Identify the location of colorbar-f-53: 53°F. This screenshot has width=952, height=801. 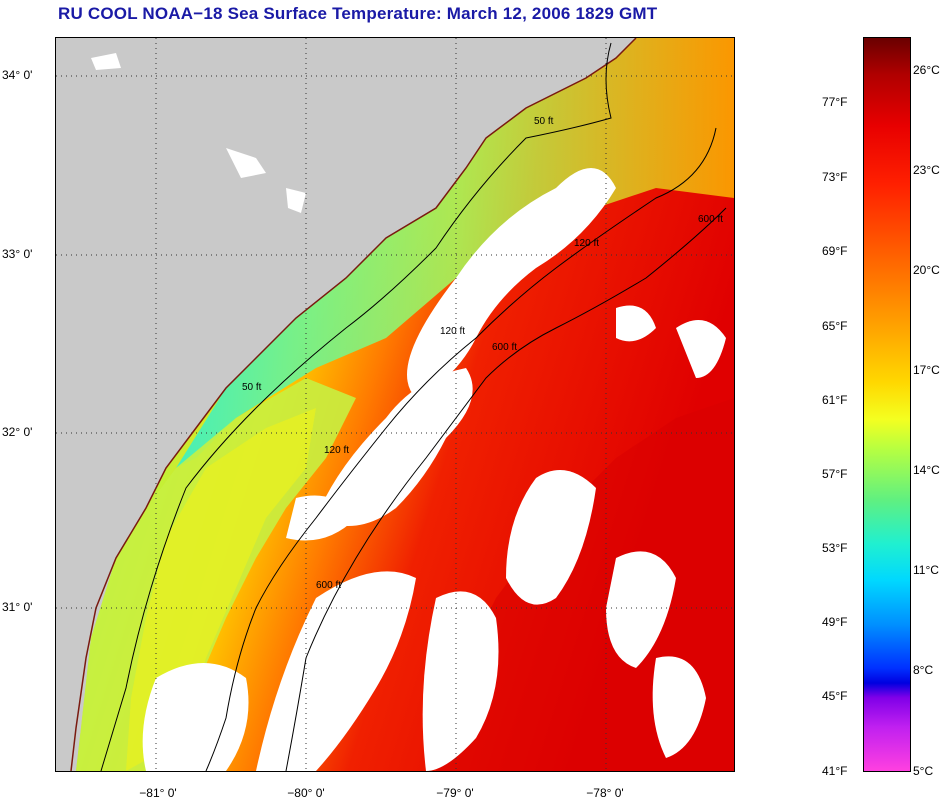
(835, 548).